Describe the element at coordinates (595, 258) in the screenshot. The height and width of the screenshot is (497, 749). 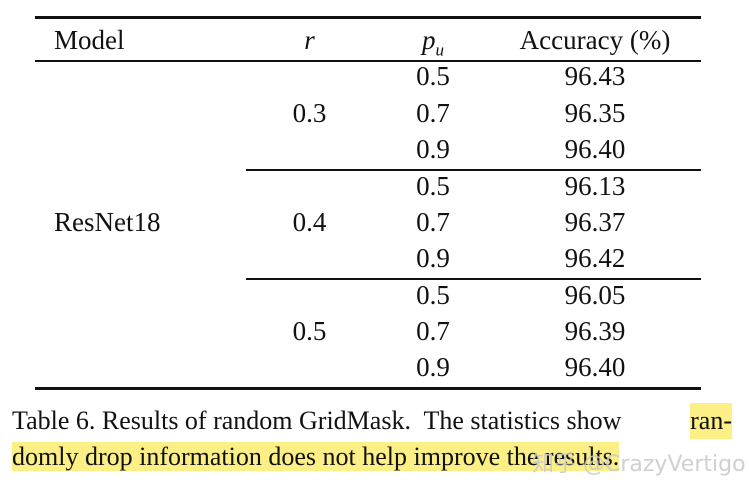
I see `accuracy-cell: 96.42` at that location.